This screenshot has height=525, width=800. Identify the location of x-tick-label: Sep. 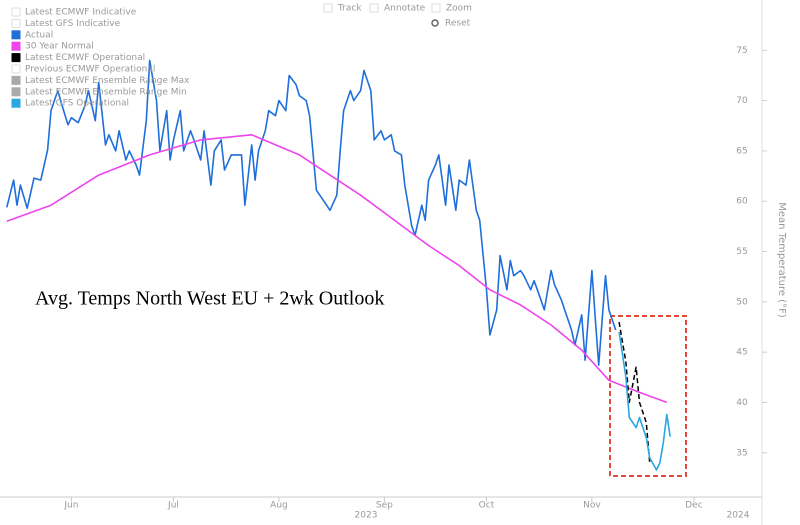
(384, 506).